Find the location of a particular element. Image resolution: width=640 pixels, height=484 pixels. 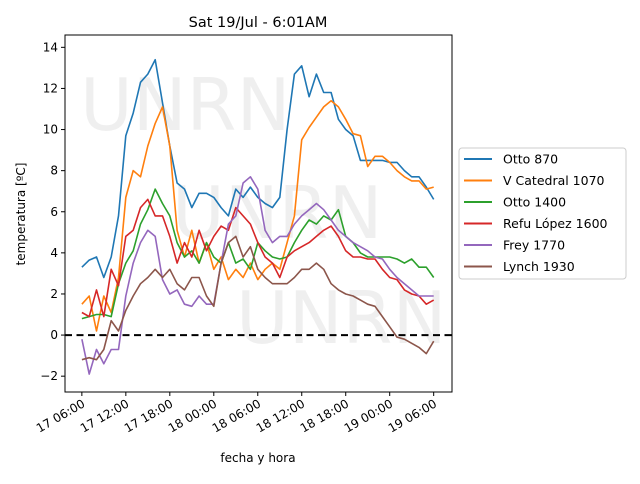

legend-item: Otto 1400 is located at coordinates (515, 202).